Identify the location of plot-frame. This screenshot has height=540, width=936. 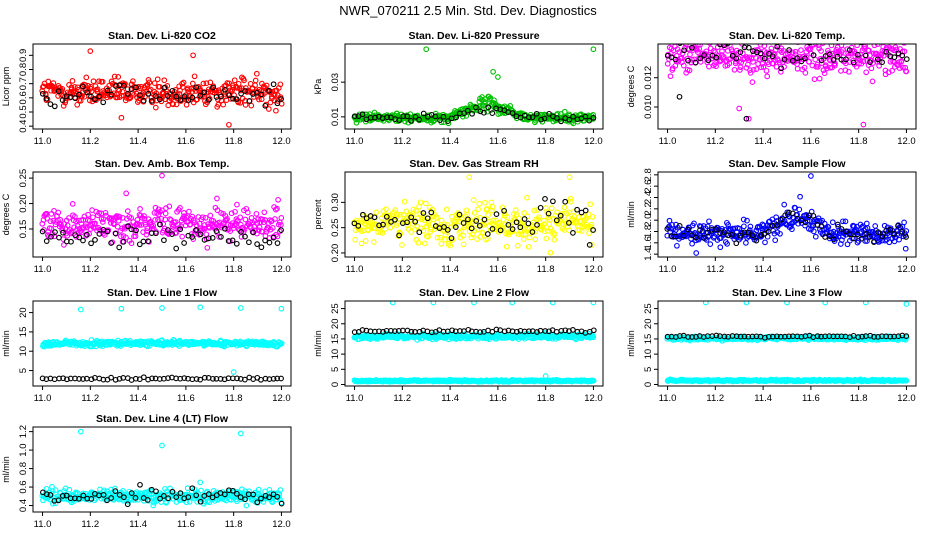
(474, 86).